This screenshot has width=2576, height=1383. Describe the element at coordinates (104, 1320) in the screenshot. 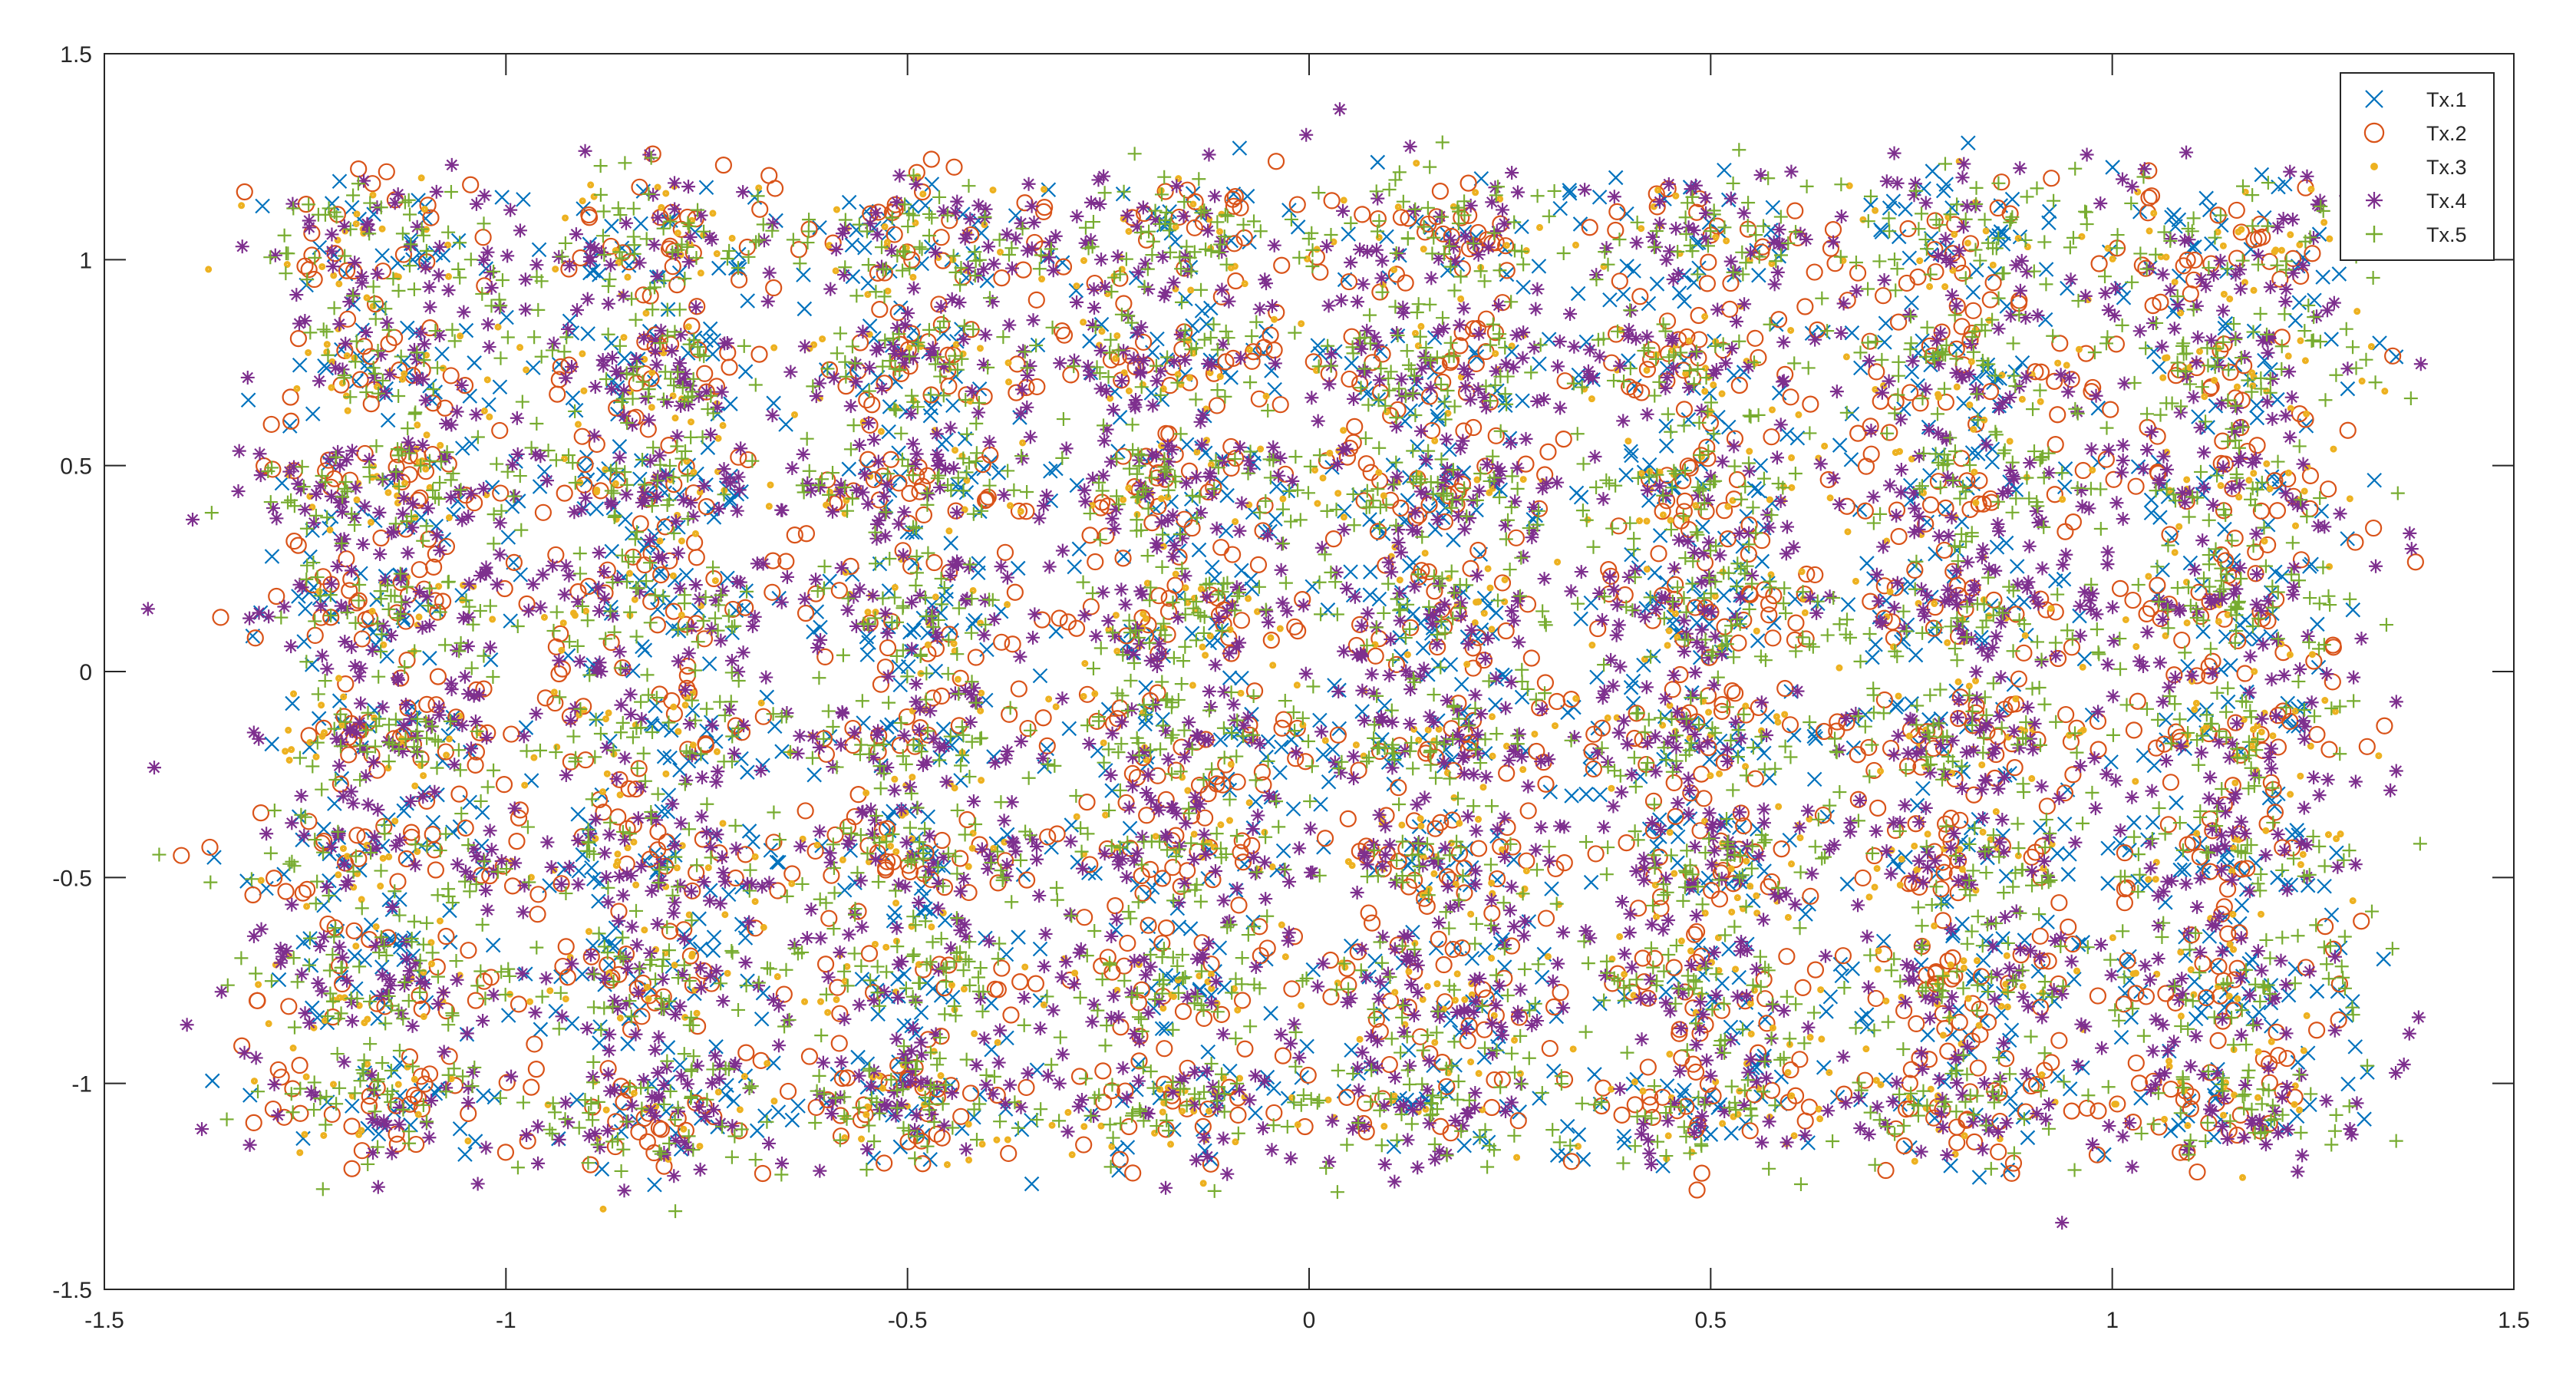

I see `x-tick-label: -1.5` at that location.